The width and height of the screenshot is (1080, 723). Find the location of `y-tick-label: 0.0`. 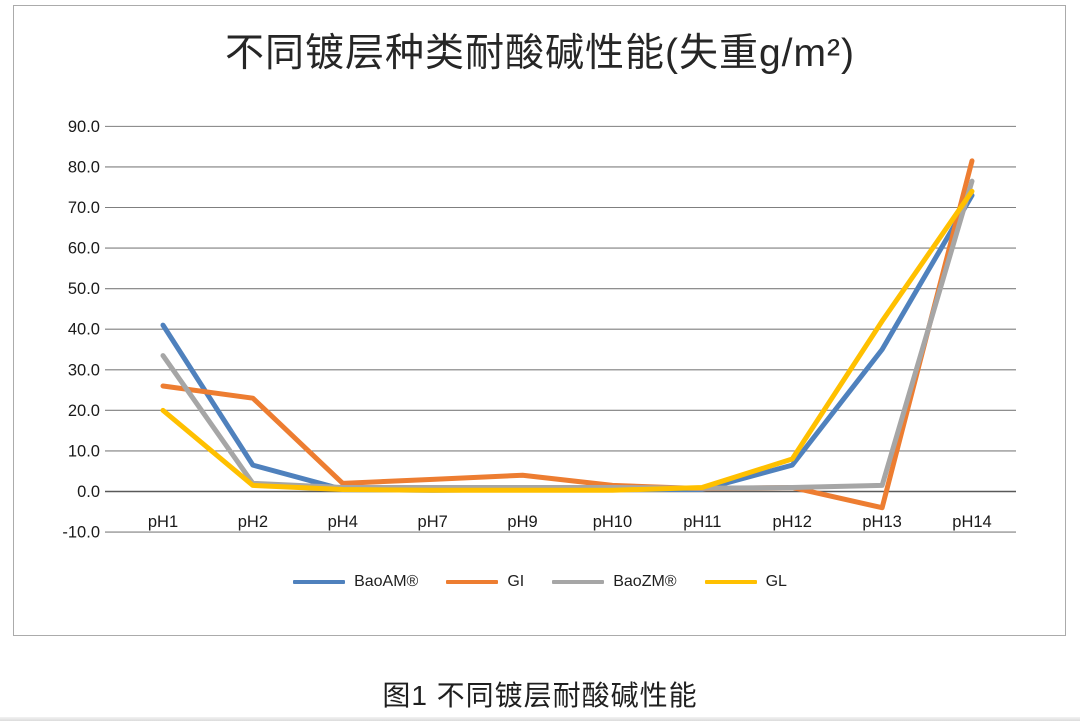

y-tick-label: 0.0 is located at coordinates (88, 492).